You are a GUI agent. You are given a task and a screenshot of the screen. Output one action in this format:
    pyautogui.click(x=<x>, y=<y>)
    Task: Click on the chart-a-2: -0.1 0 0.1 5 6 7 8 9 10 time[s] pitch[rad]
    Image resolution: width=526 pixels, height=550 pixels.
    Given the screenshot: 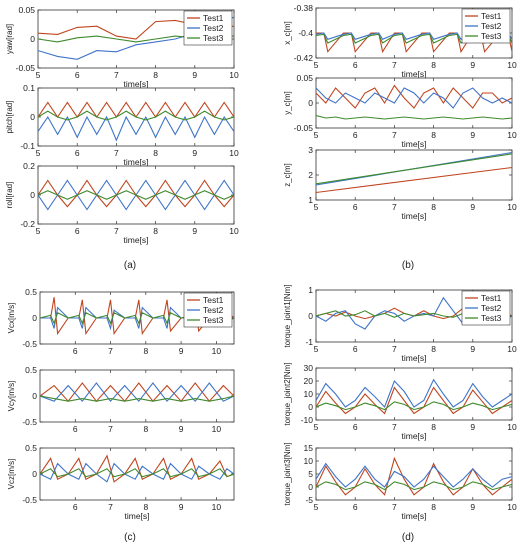 What is the action you would take?
    pyautogui.click(x=122, y=125)
    